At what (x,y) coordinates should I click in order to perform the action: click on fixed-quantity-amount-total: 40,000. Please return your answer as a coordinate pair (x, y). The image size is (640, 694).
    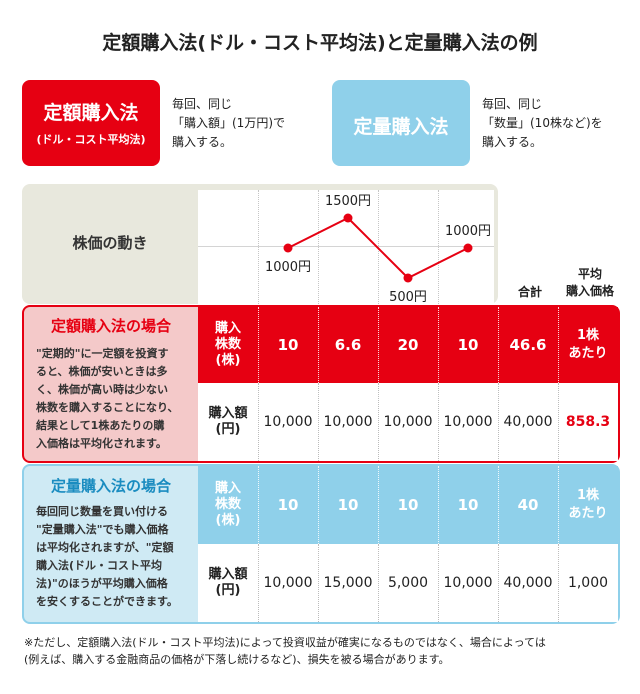
    Looking at the image, I should click on (528, 583).